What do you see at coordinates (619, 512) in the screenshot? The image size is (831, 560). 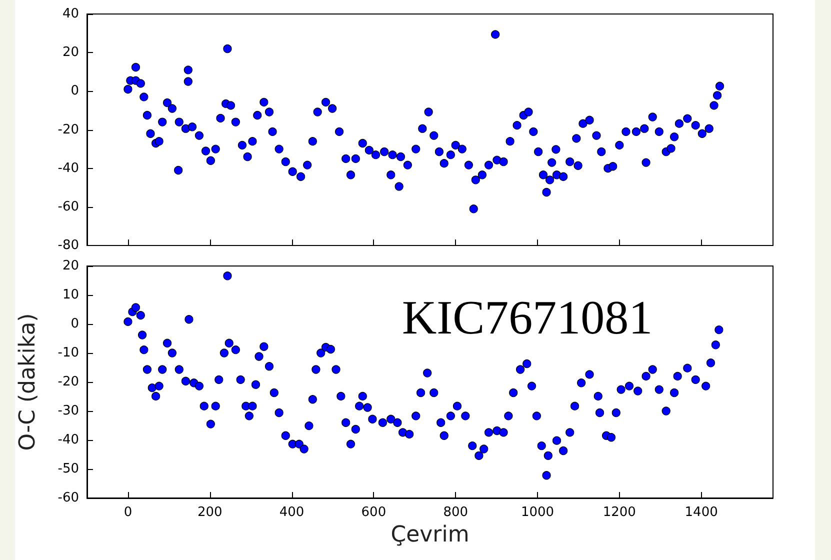 I see `x-tick-label: 1200` at bounding box center [619, 512].